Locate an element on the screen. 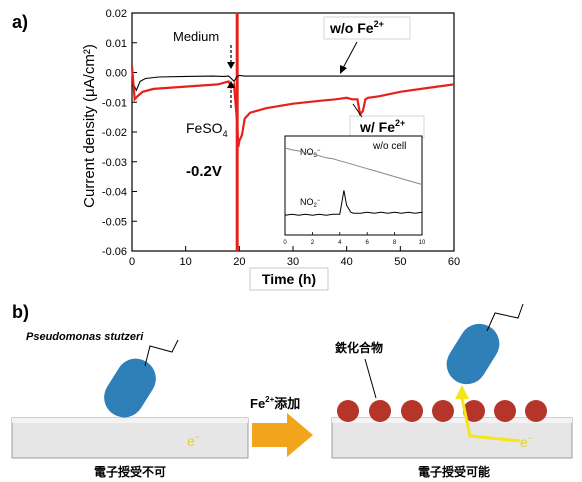 The width and height of the screenshot is (582, 482). inset-frame is located at coordinates (353, 185).